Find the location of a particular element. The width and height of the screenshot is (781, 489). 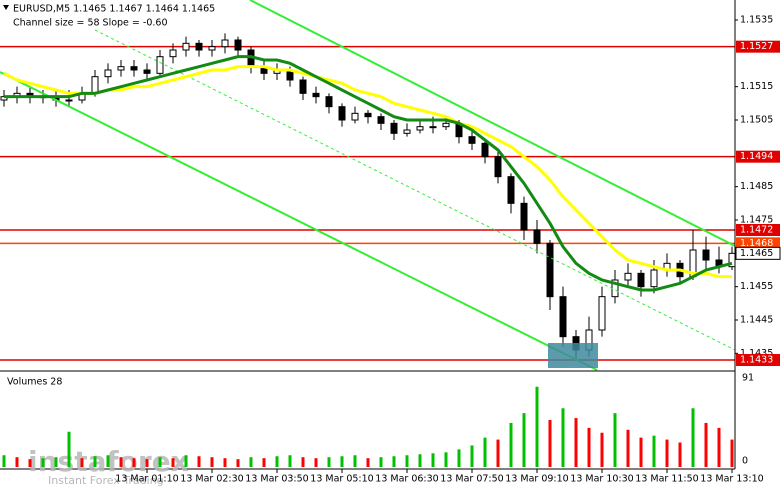

x-tick-label: 13 Mar 05:10 is located at coordinates (341, 479).